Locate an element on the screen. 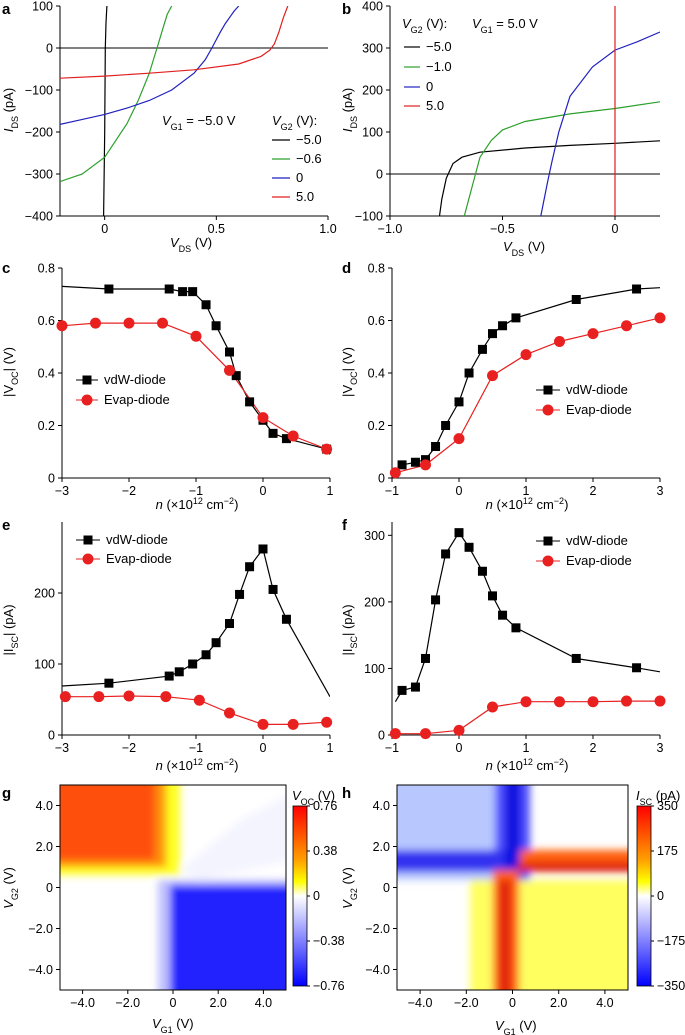 This screenshot has width=685, height=1035. y-tick-label-h-4: −4.0 is located at coordinates (377, 970).